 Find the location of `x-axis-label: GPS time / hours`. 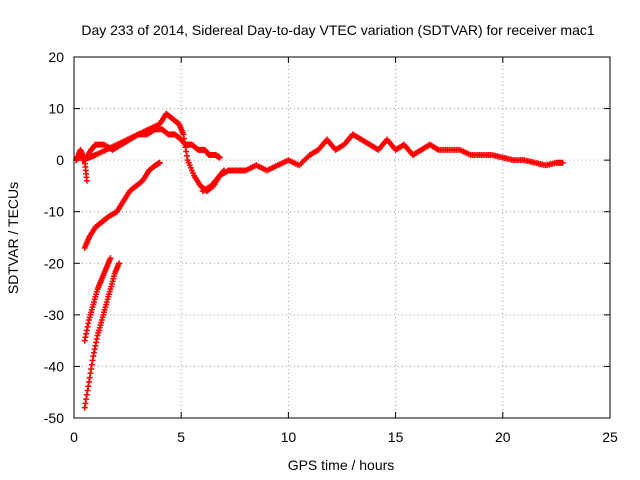

x-axis-label: GPS time / hours is located at coordinates (341, 465).